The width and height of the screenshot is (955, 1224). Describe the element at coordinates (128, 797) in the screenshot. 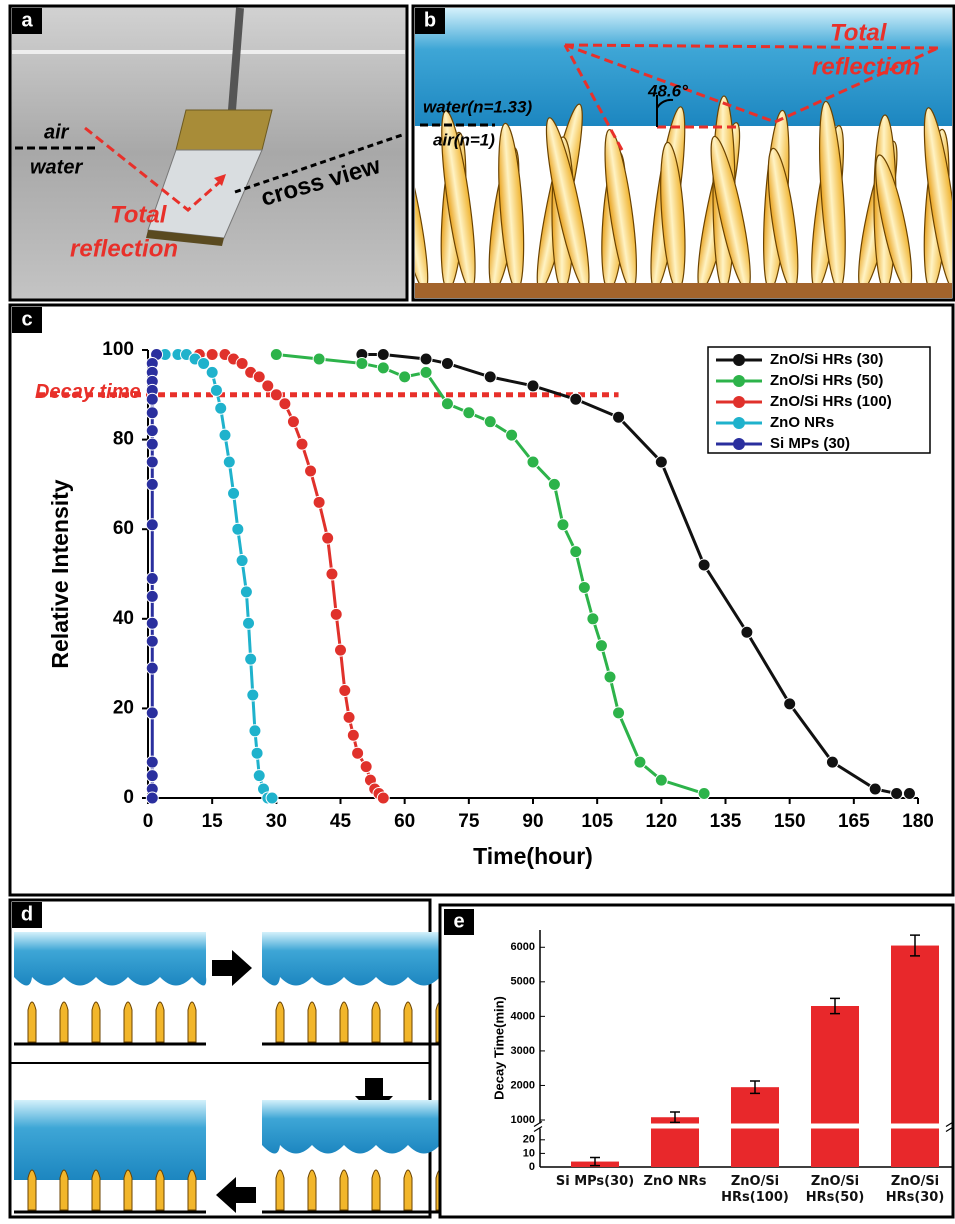

I see `y-tick-label: 0` at that location.